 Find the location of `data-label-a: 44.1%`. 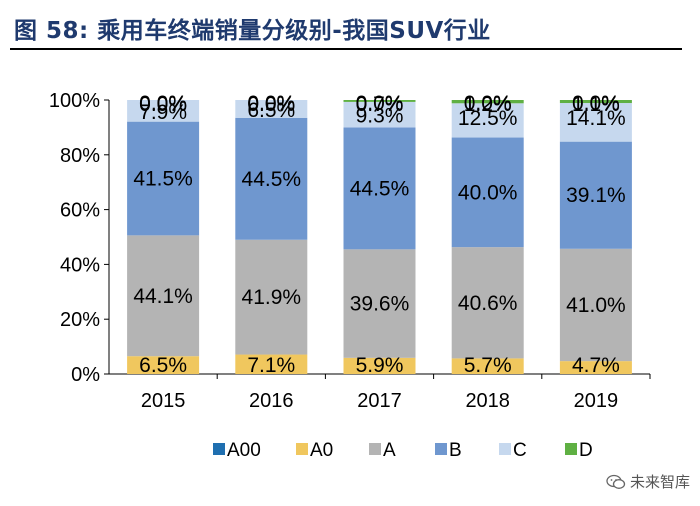

data-label-a: 44.1% is located at coordinates (163, 296).